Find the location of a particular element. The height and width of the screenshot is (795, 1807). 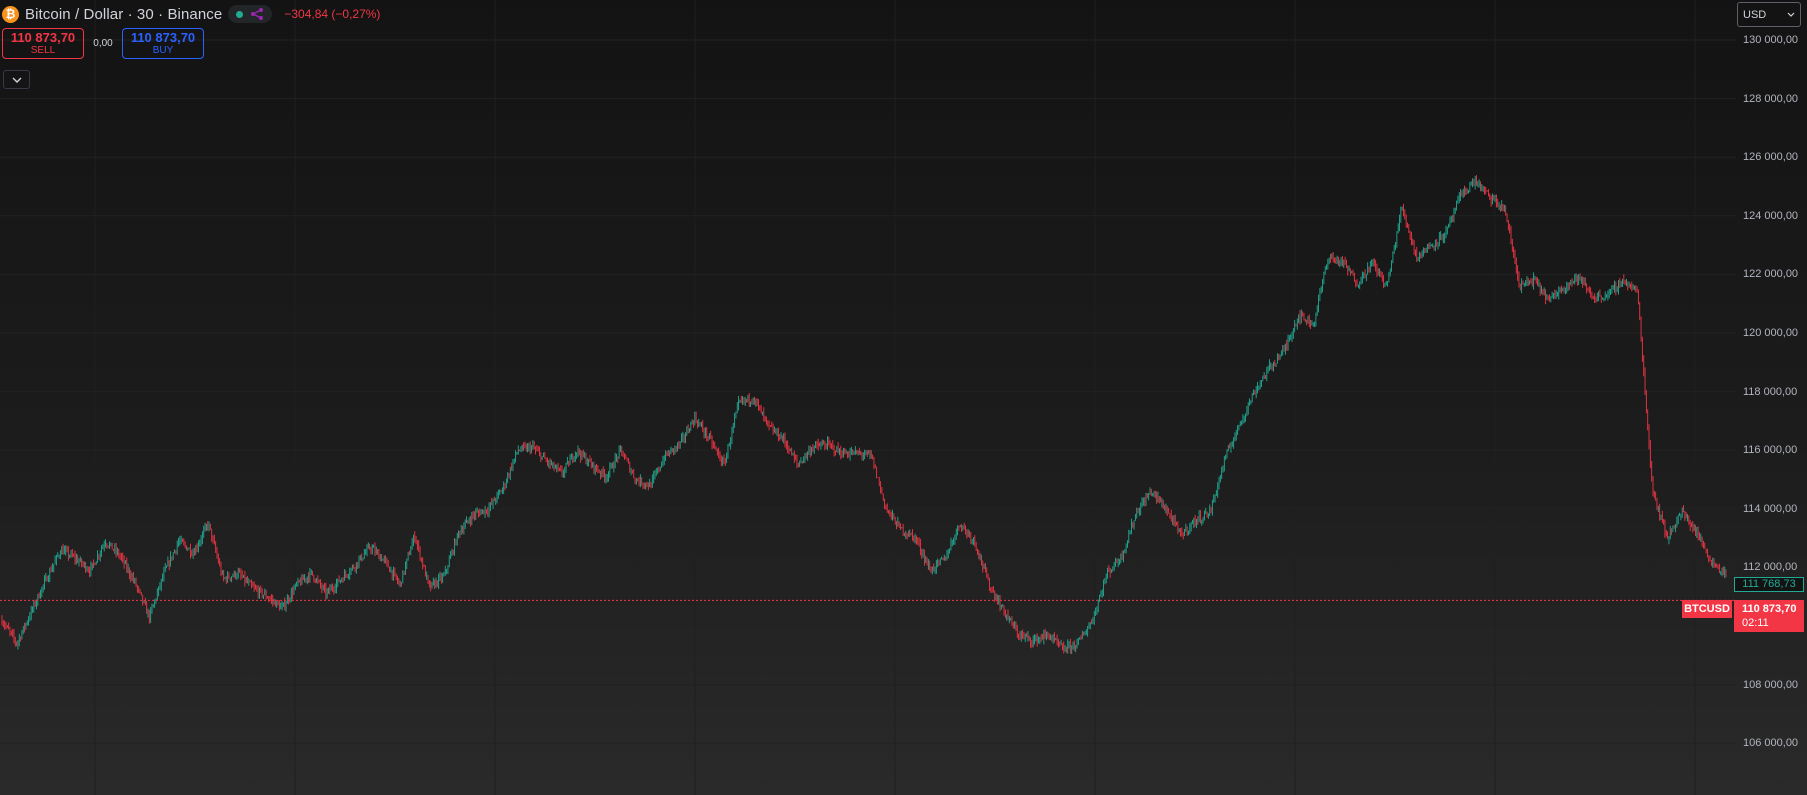

y-tick-label: 130 000,00 is located at coordinates (1771, 40).